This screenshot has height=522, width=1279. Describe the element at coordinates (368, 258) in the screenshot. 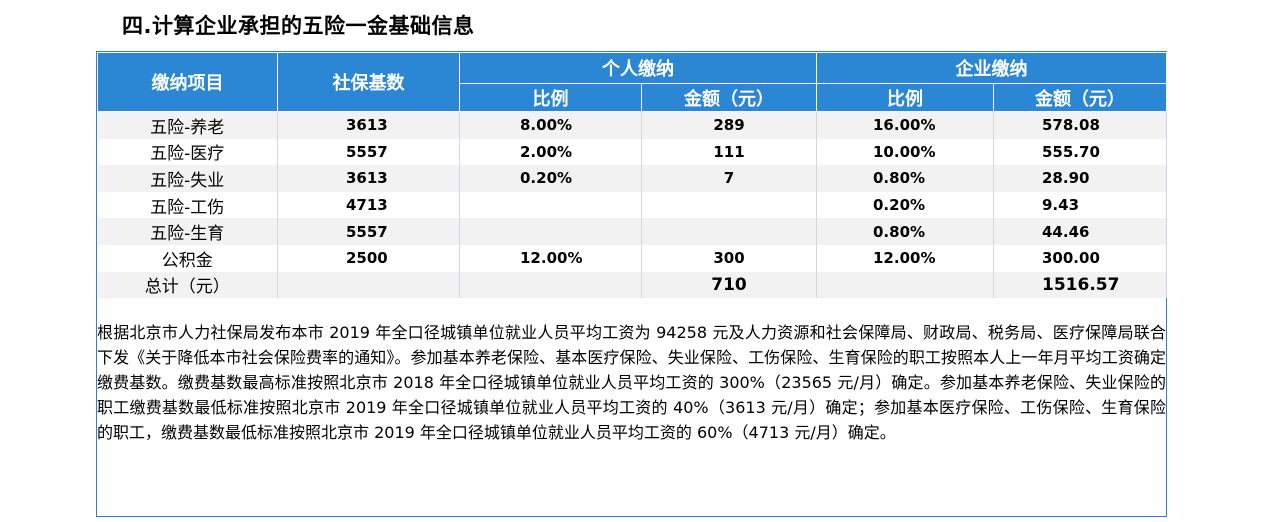

I see `cell-base: 2500` at that location.